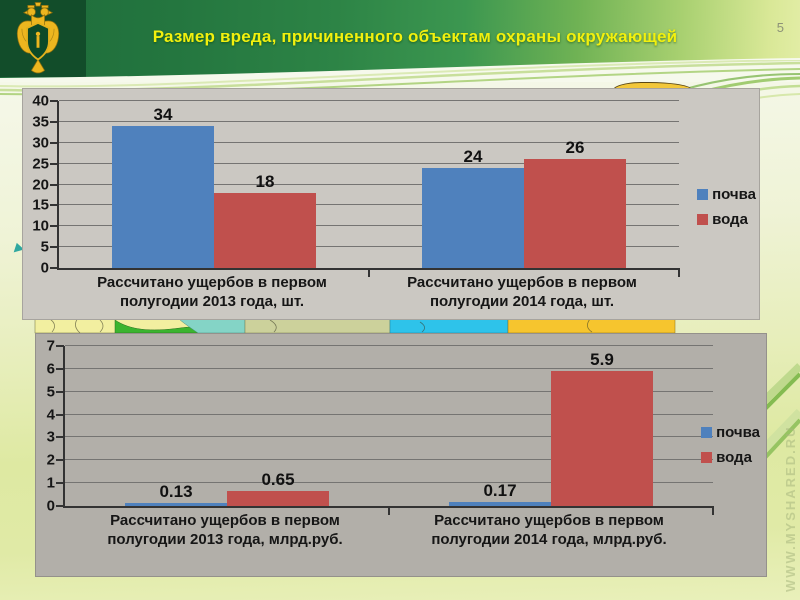 Image resolution: width=800 pixels, height=600 pixels. I want to click on bar-вода: 0.65, so click(278, 488).